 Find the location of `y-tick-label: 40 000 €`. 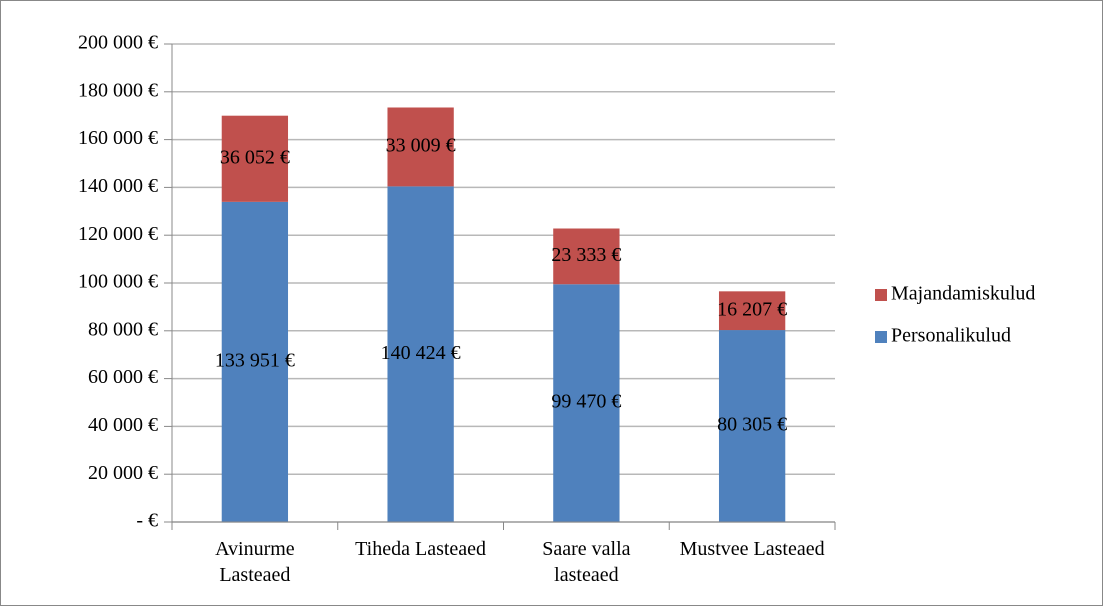

y-tick-label: 40 000 € is located at coordinates (123, 425).